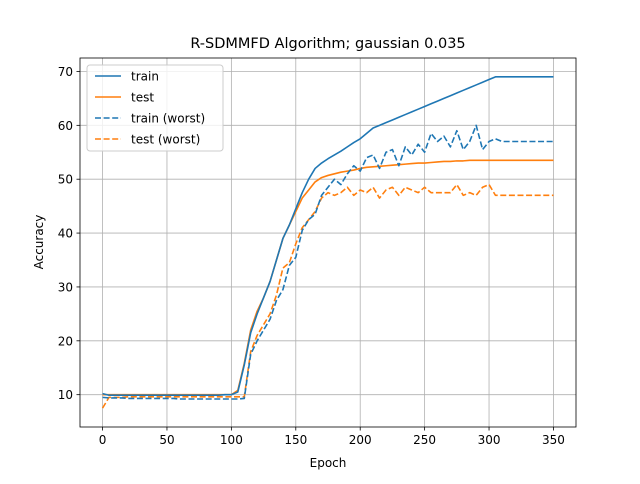  I want to click on legend-label: test, so click(142, 98).